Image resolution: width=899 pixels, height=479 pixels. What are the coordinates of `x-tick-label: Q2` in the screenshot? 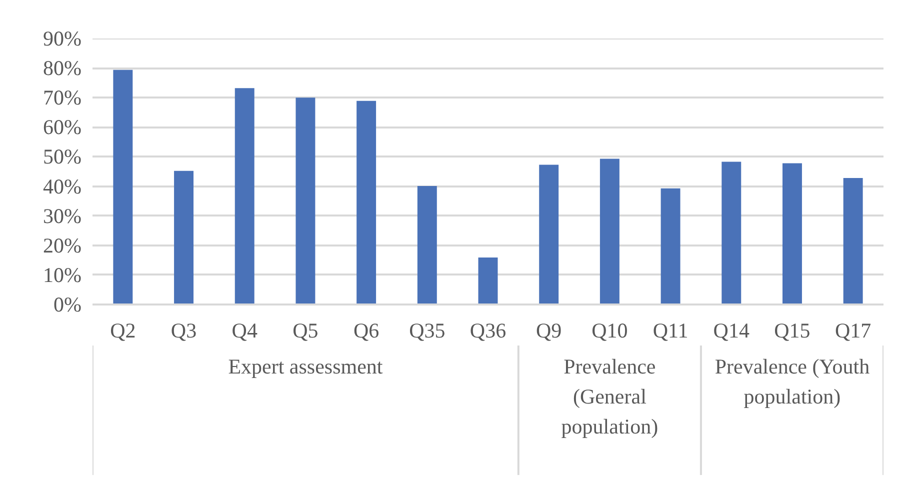 It's located at (123, 330).